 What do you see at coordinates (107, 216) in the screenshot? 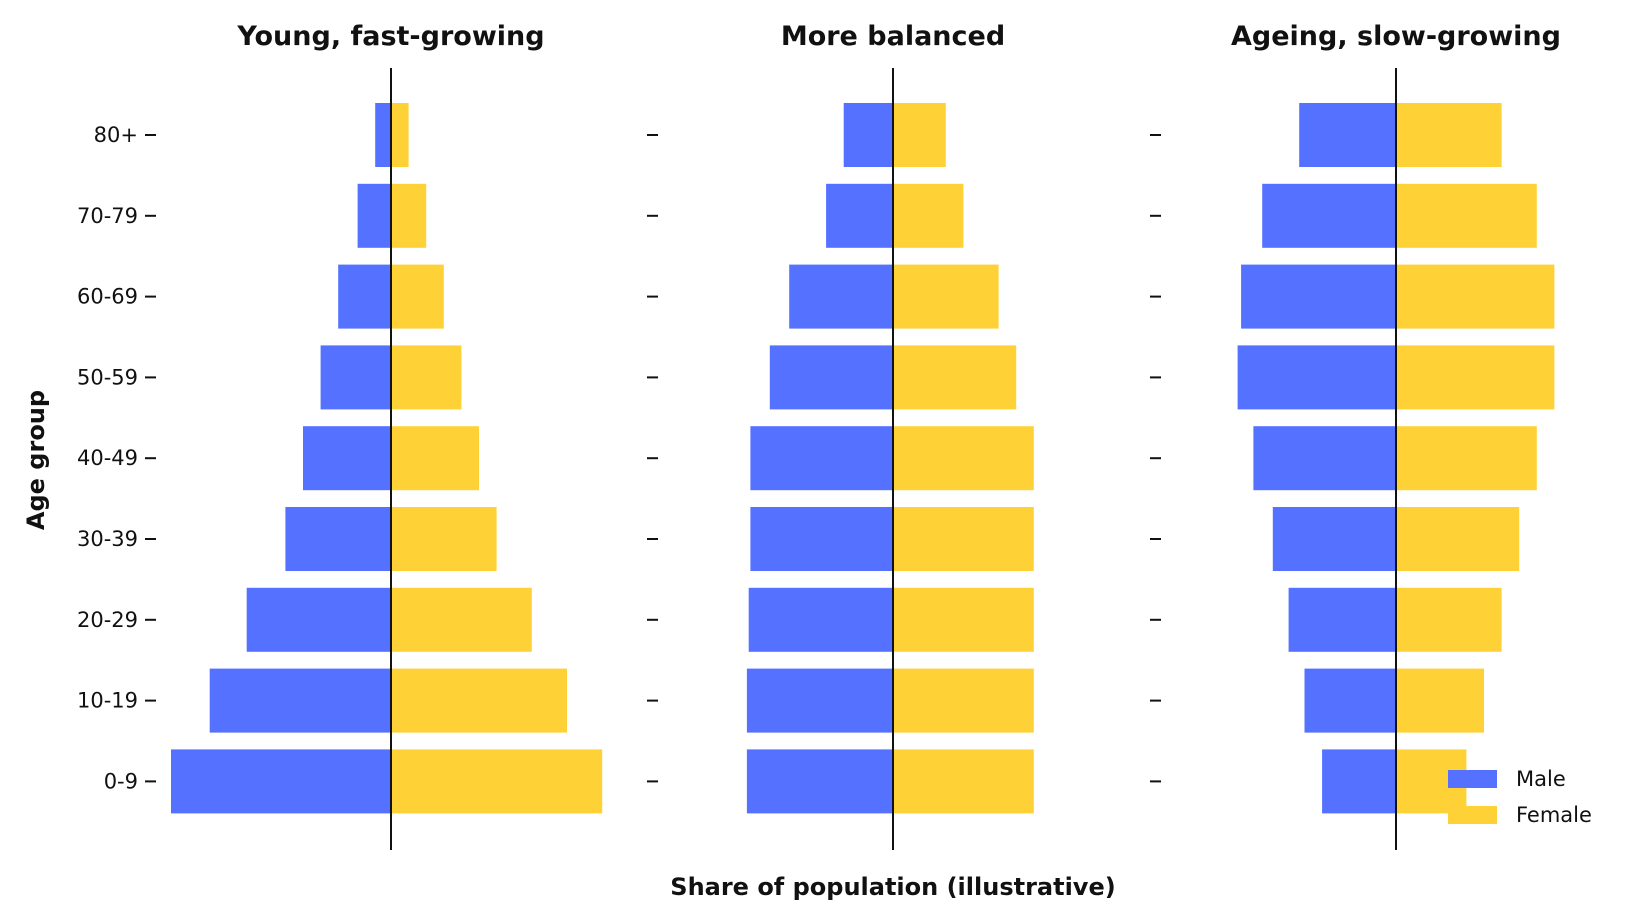
I see `y-tick-label: 70-79` at bounding box center [107, 216].